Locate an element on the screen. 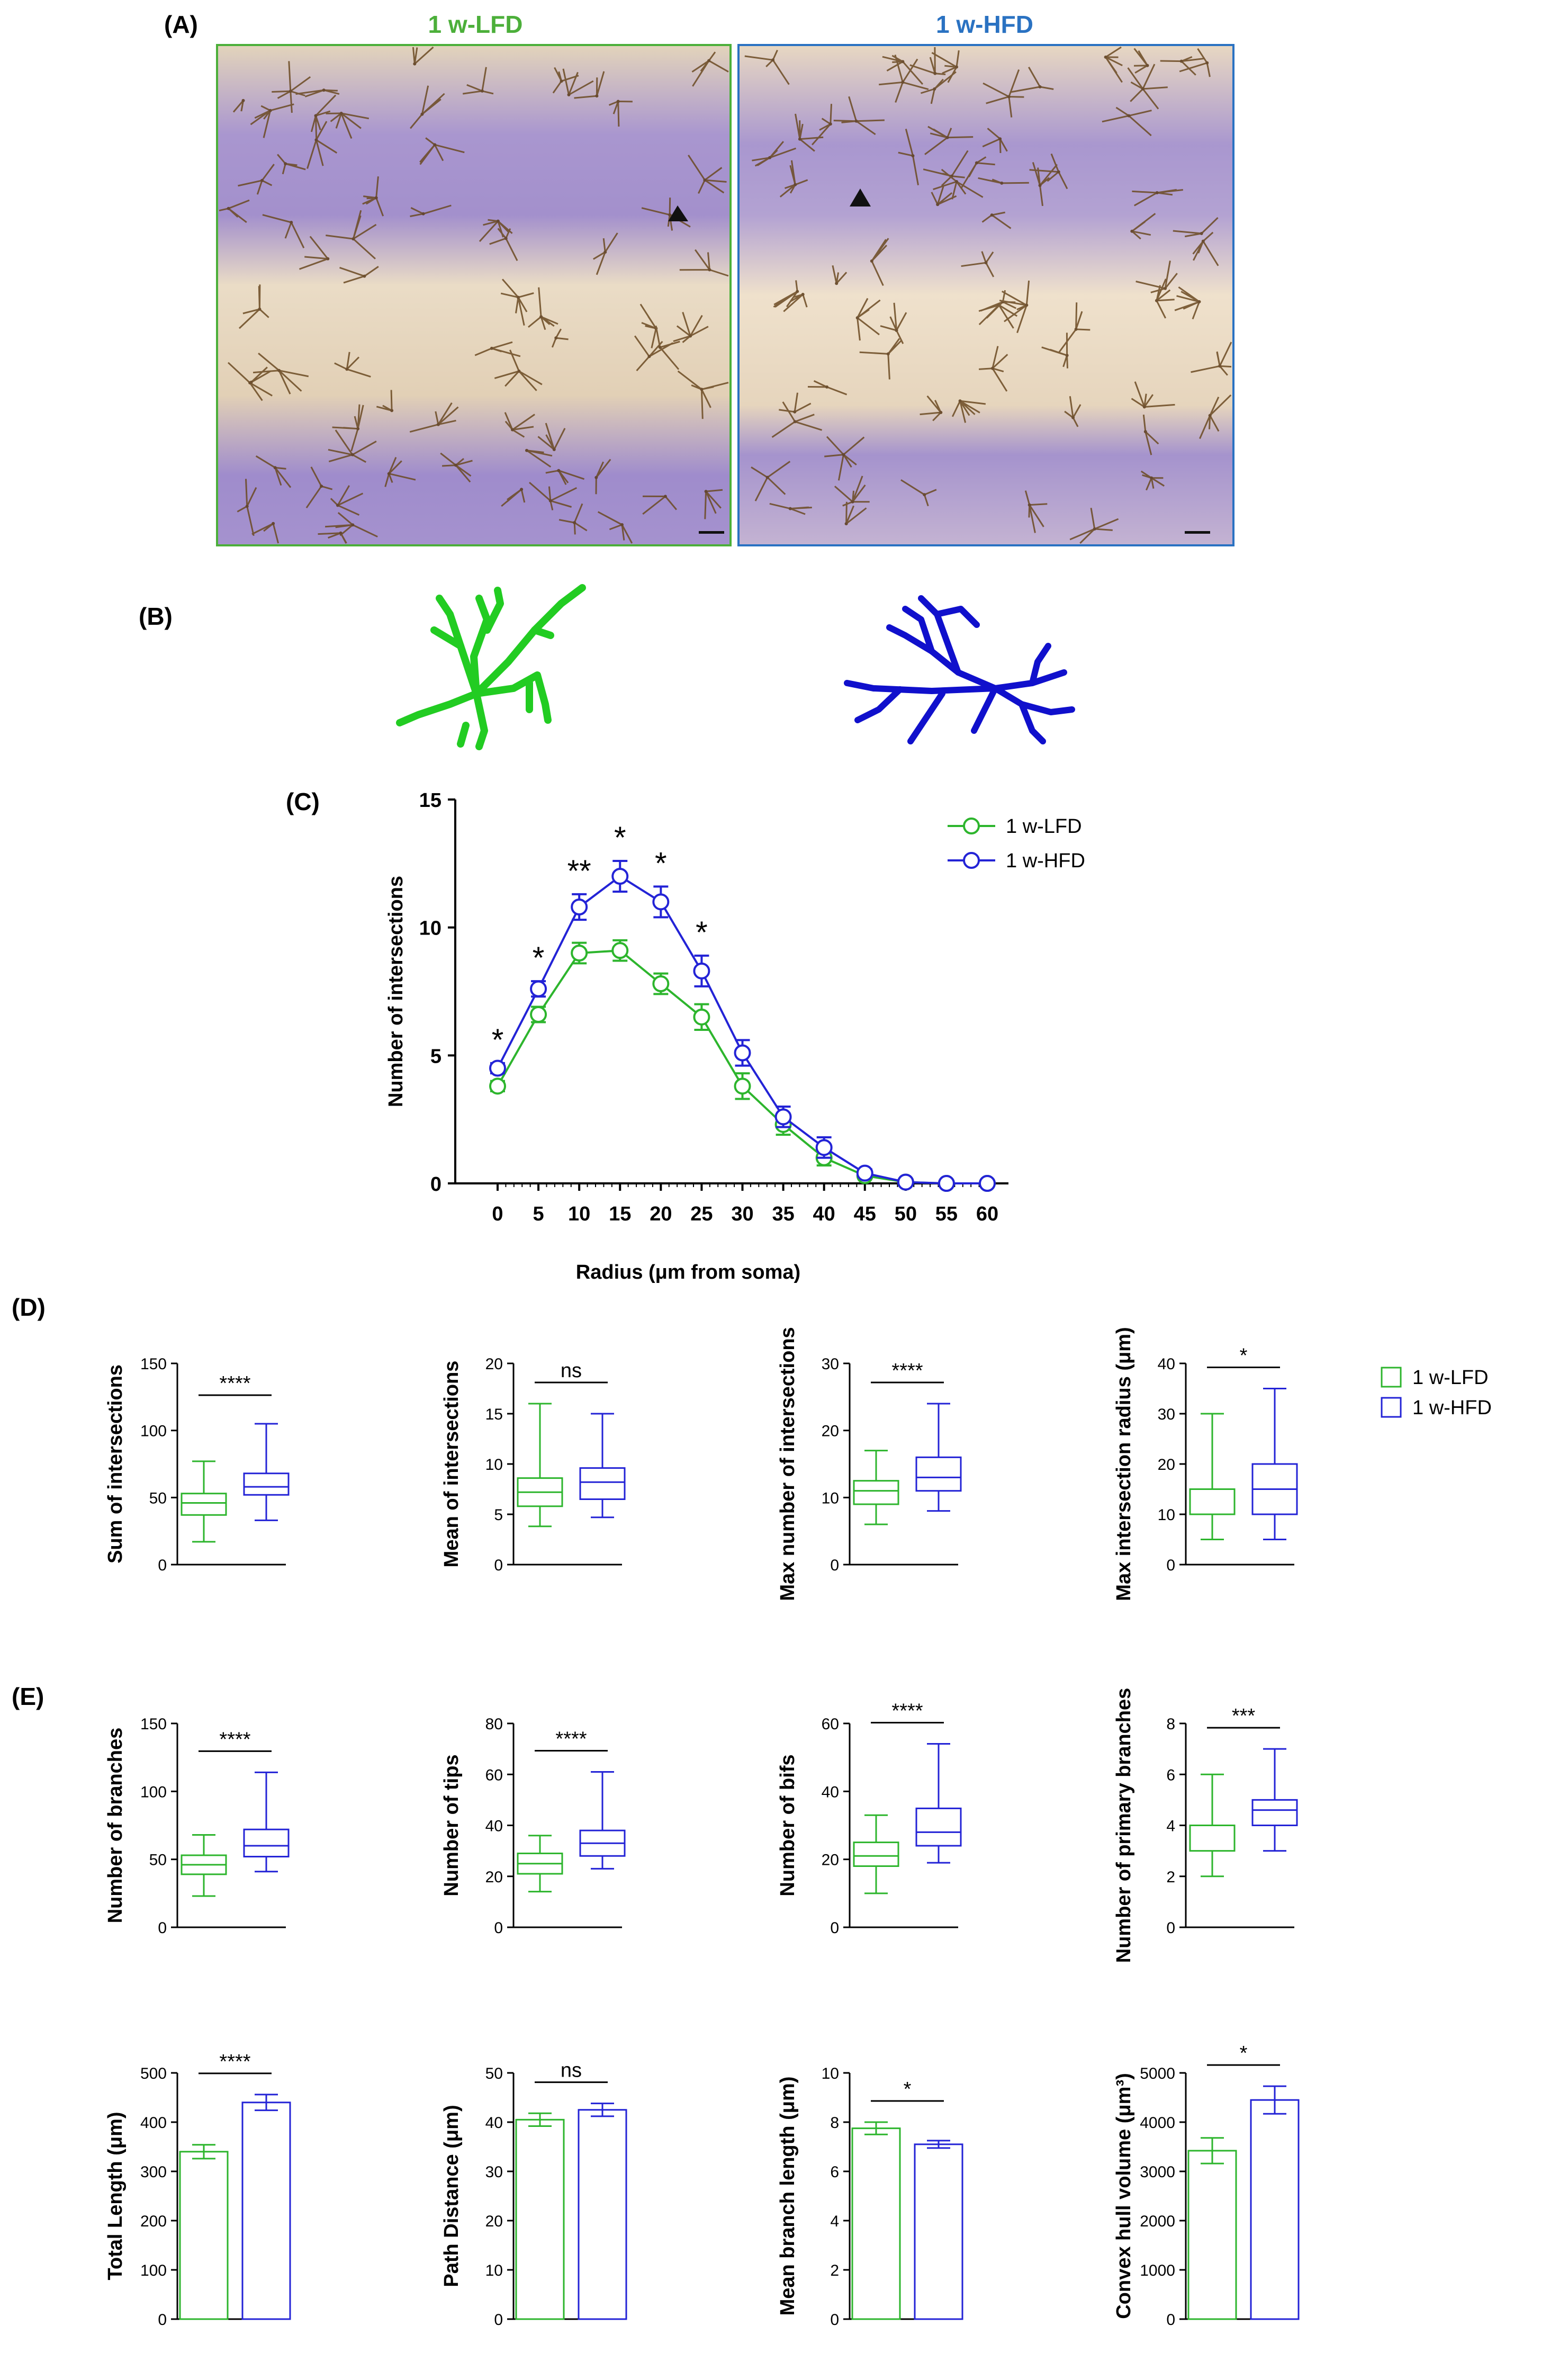 This screenshot has height=2380, width=1541. y-tick-label: 20 is located at coordinates (494, 1364).